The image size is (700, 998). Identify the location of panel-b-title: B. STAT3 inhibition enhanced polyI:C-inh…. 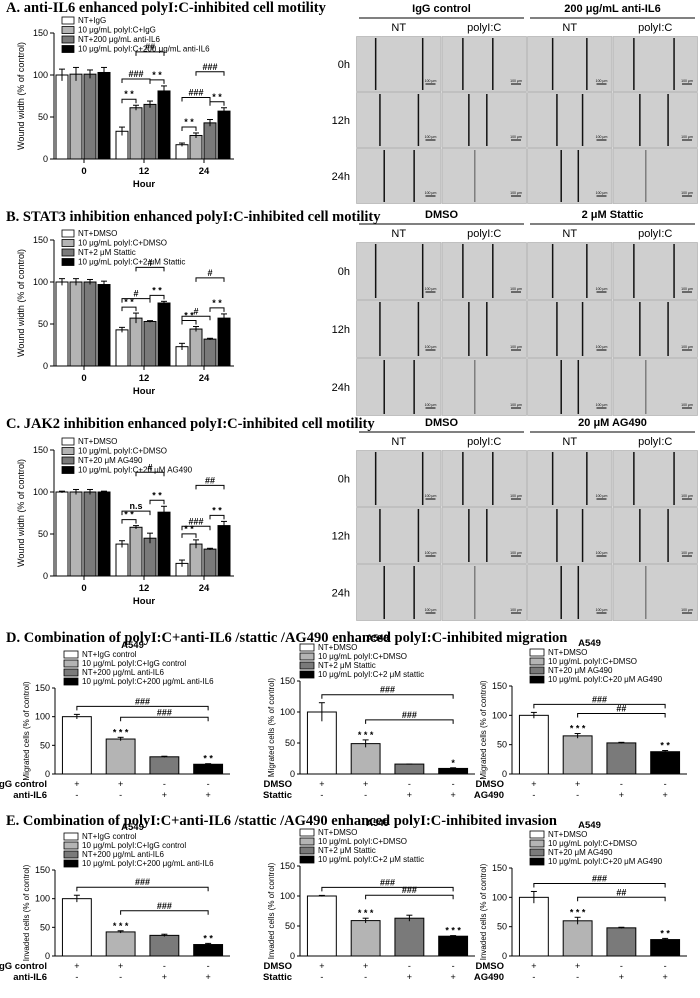
(193, 217).